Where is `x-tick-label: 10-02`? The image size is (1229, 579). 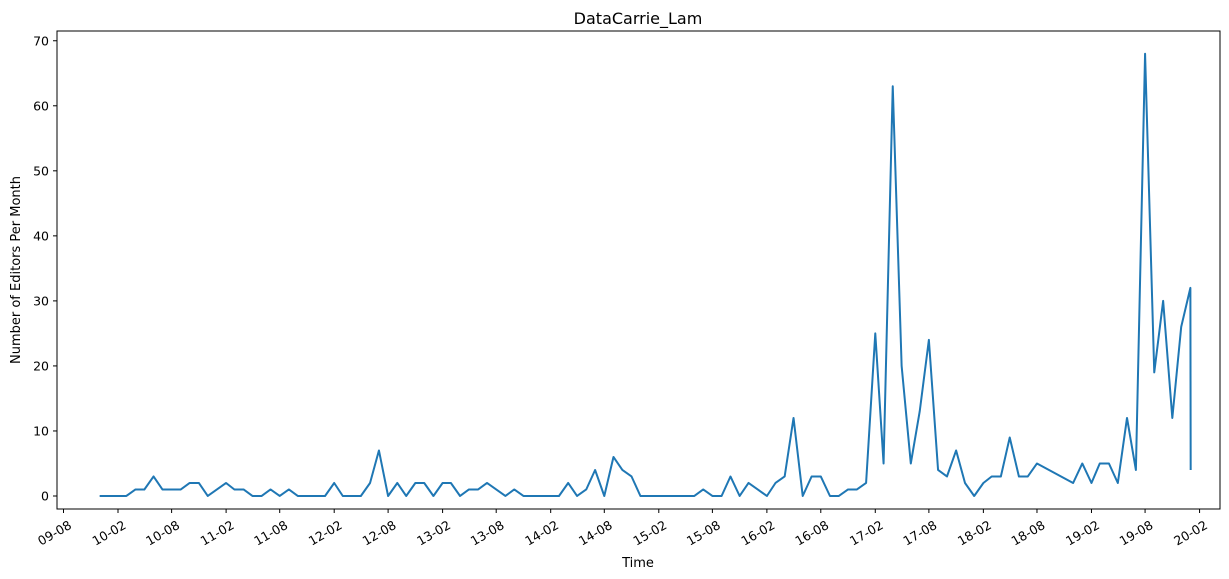 x-tick-label: 10-02 is located at coordinates (109, 532).